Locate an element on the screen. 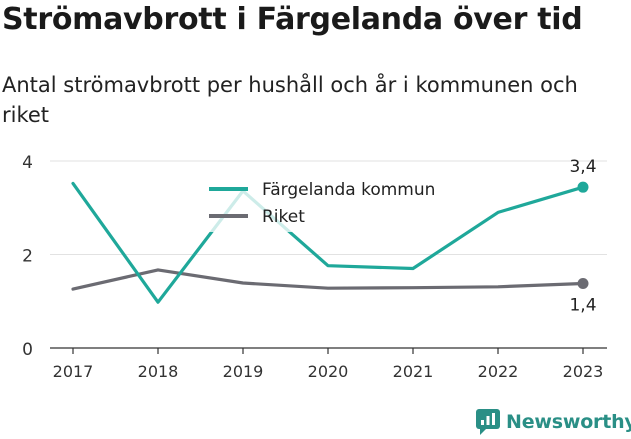 The image size is (631, 439). x-tick-label: 2019 is located at coordinates (243, 371).